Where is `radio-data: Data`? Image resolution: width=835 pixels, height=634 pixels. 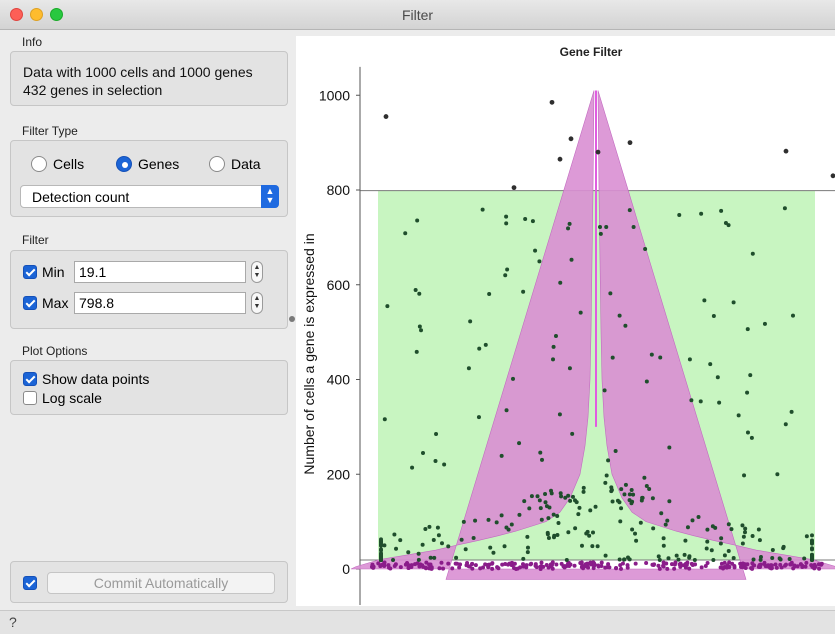
radio-data: Data is located at coordinates (235, 164).